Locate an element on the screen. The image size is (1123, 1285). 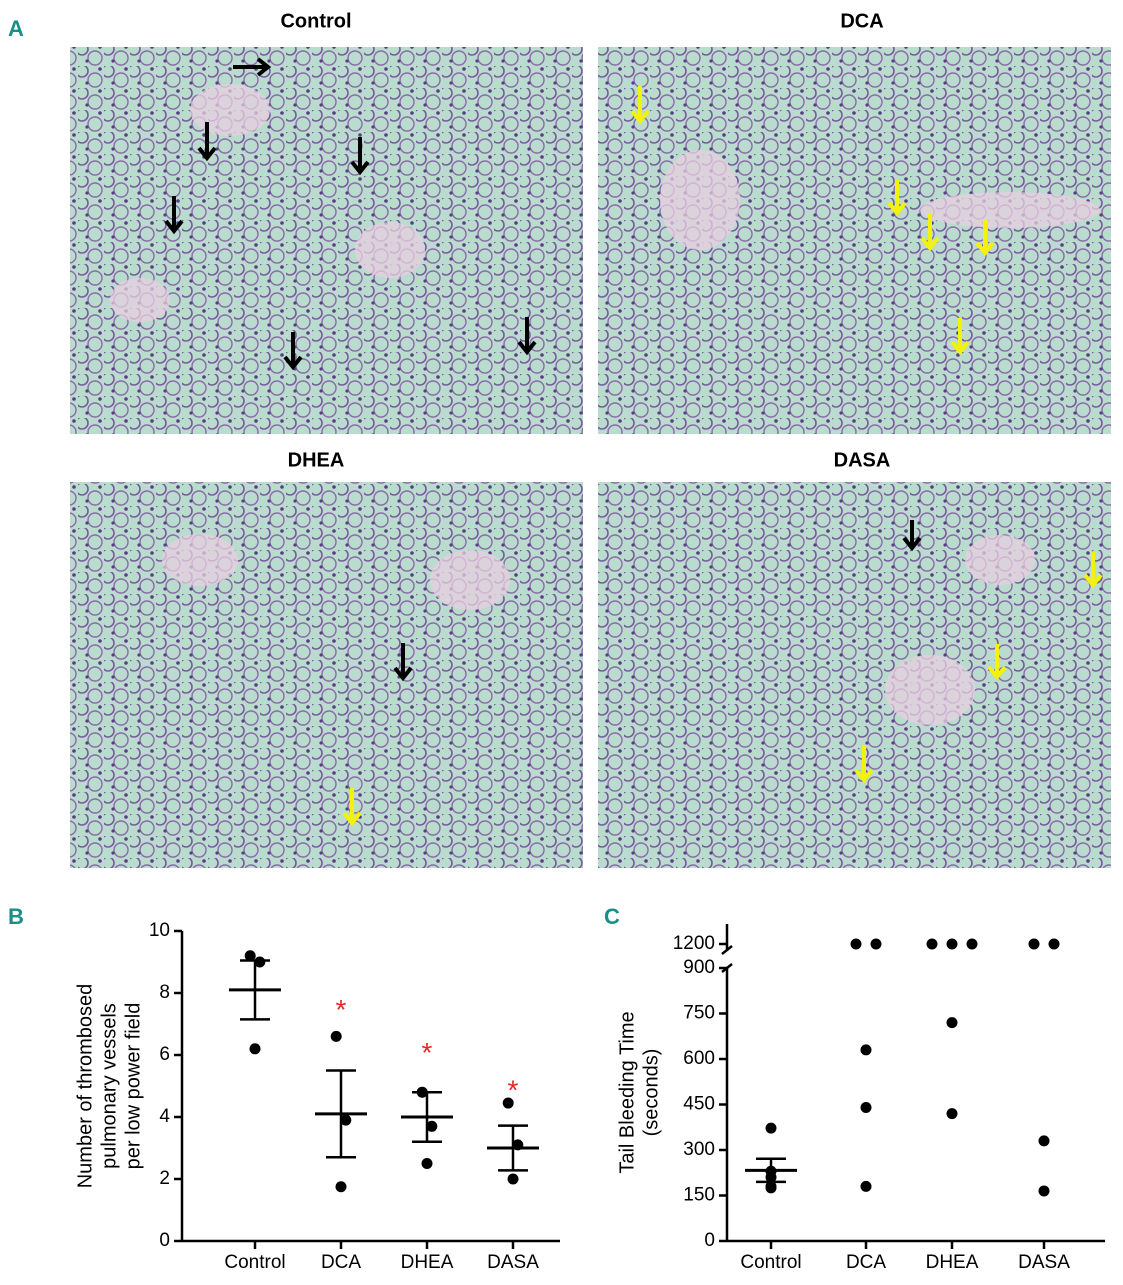
y-axis-label: (seconds) is located at coordinates (651, 1093).